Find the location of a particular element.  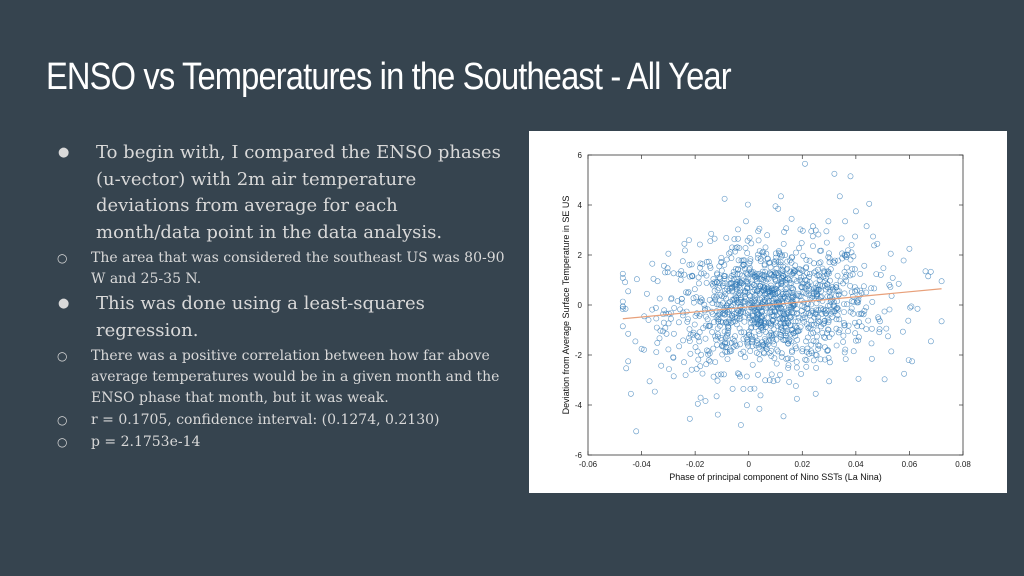

x-tick-label: 0.08 is located at coordinates (963, 464).